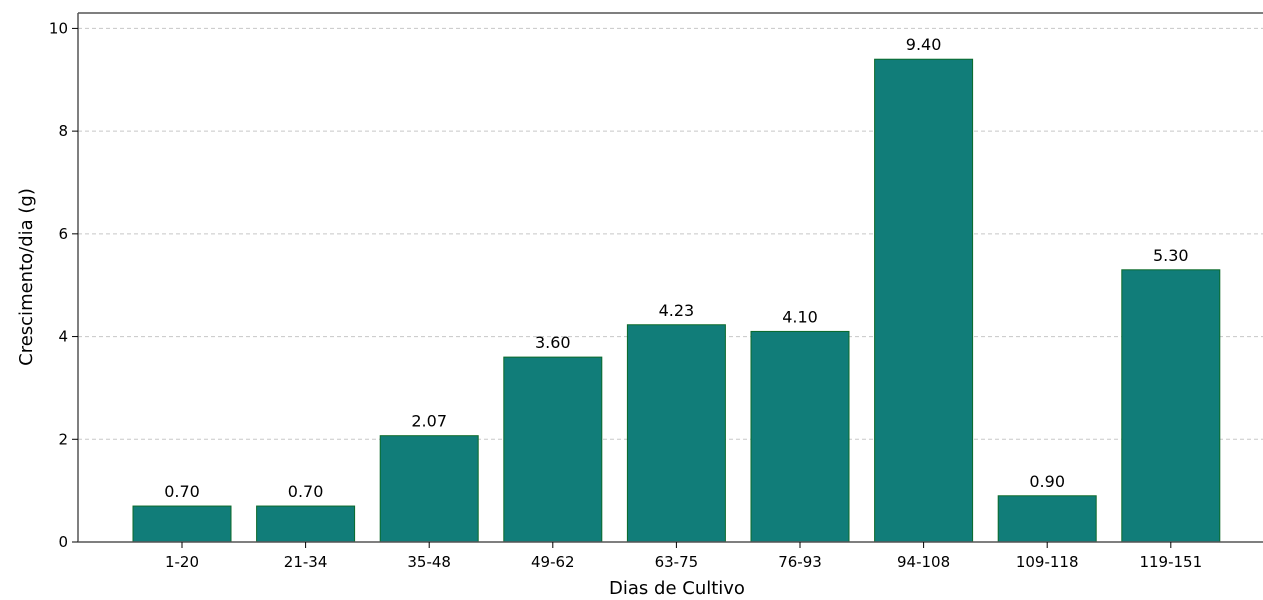 The width and height of the screenshot is (1263, 600). What do you see at coordinates (429, 562) in the screenshot?
I see `x-tick-label-35-48: 35-48` at bounding box center [429, 562].